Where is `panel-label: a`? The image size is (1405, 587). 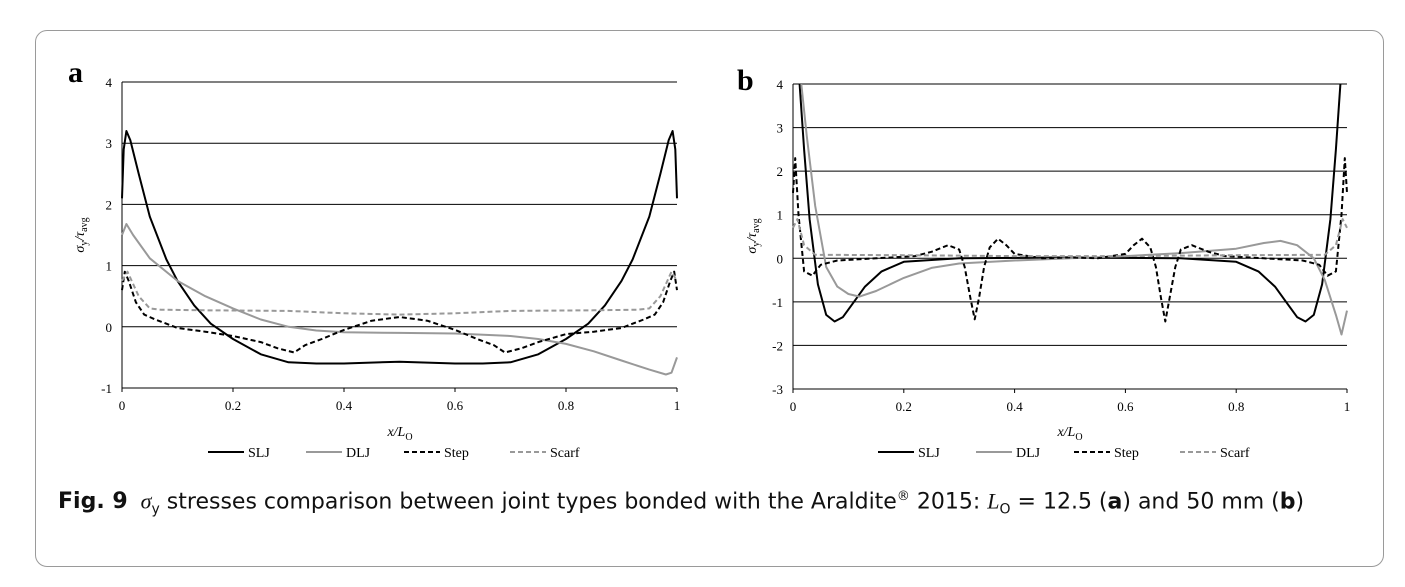 panel-label: a is located at coordinates (75, 72).